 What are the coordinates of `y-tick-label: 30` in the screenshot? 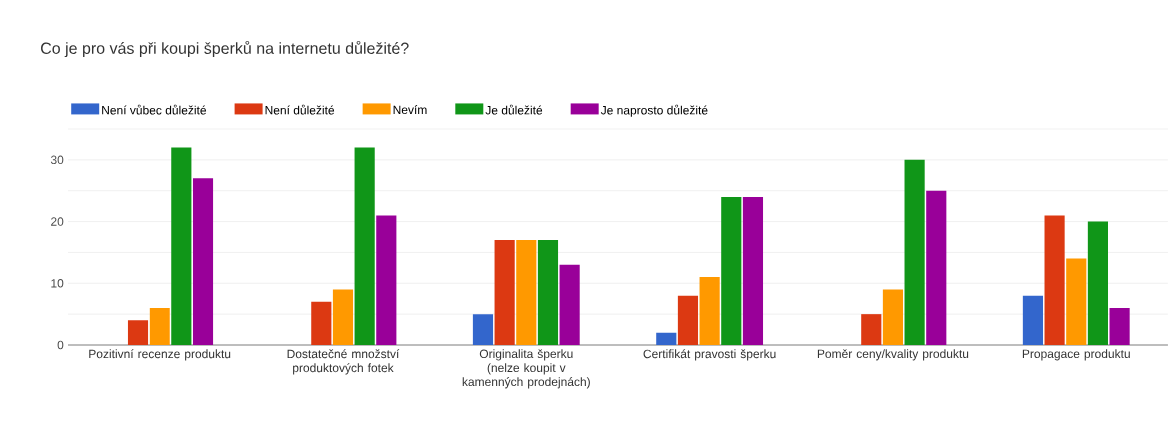 It's located at (57, 160).